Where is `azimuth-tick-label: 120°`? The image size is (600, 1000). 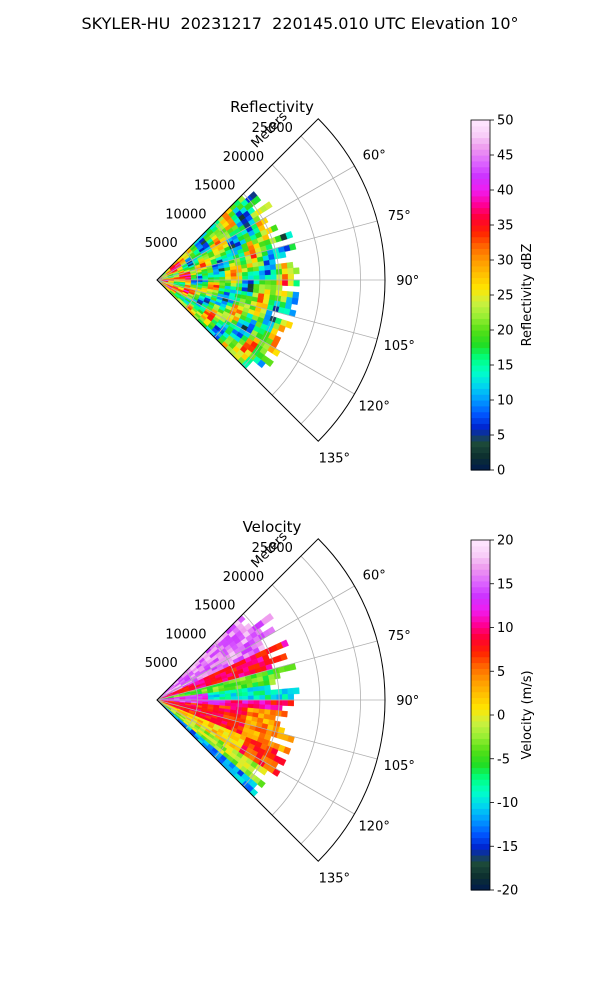
azimuth-tick-label: 120° is located at coordinates (374, 406).